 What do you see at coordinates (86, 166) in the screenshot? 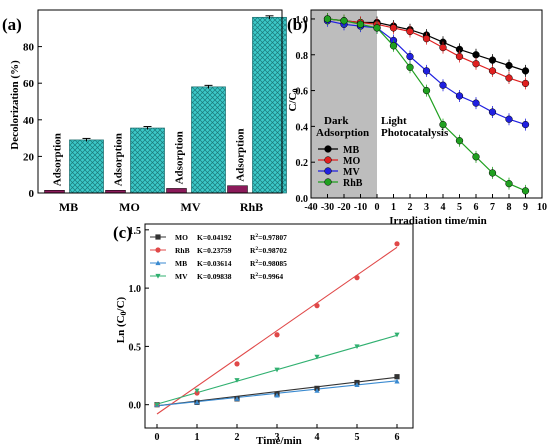
I see `bar-adsorption-MB` at bounding box center [86, 166].